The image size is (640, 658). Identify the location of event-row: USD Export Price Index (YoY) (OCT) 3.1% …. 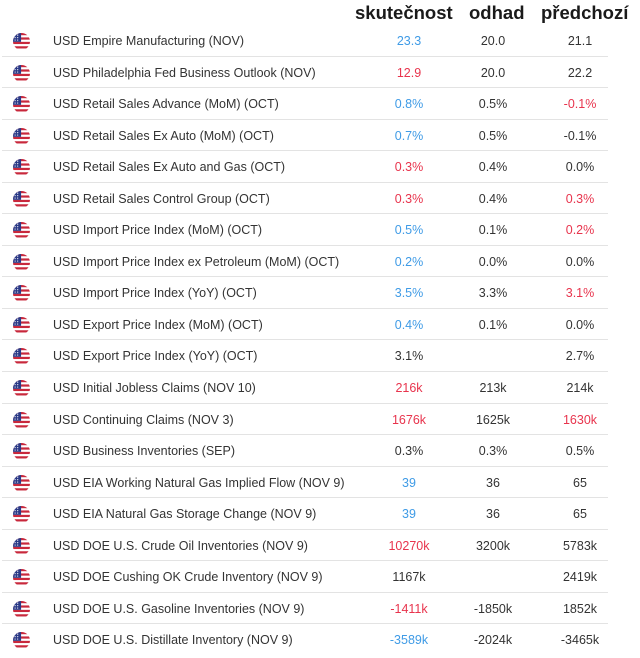
(320, 356).